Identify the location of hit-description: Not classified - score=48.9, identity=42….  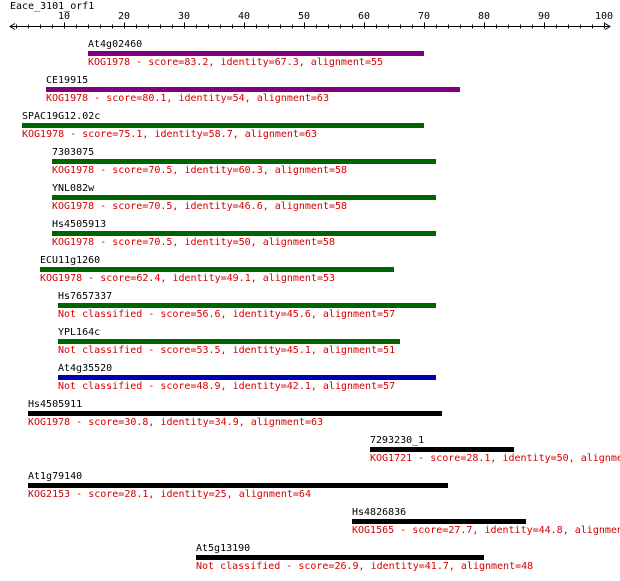
(227, 386).